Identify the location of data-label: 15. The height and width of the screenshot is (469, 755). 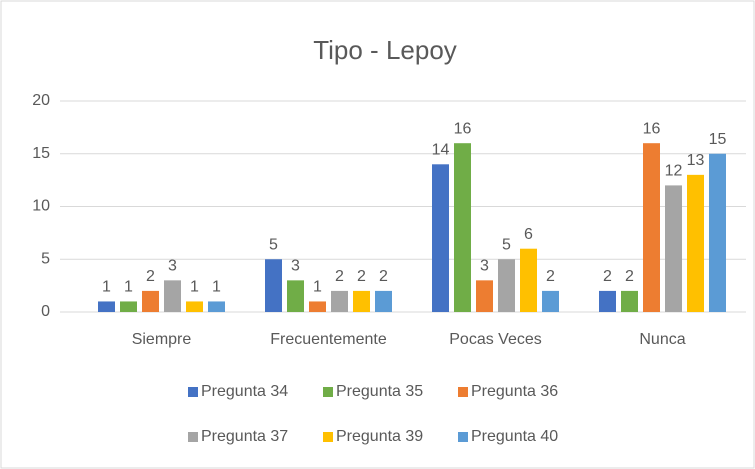
(718, 139).